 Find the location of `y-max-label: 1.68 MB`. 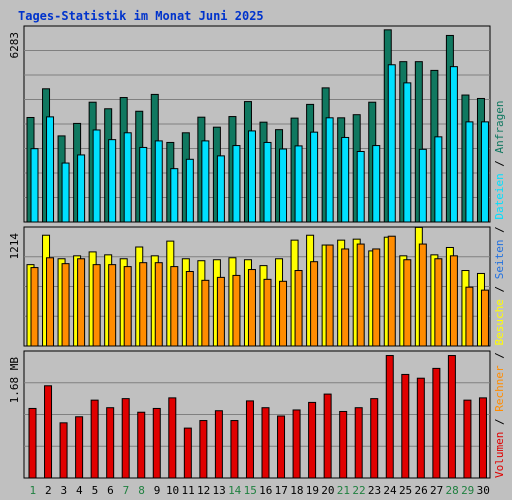

y-max-label: 1.68 MB is located at coordinates (14, 380).